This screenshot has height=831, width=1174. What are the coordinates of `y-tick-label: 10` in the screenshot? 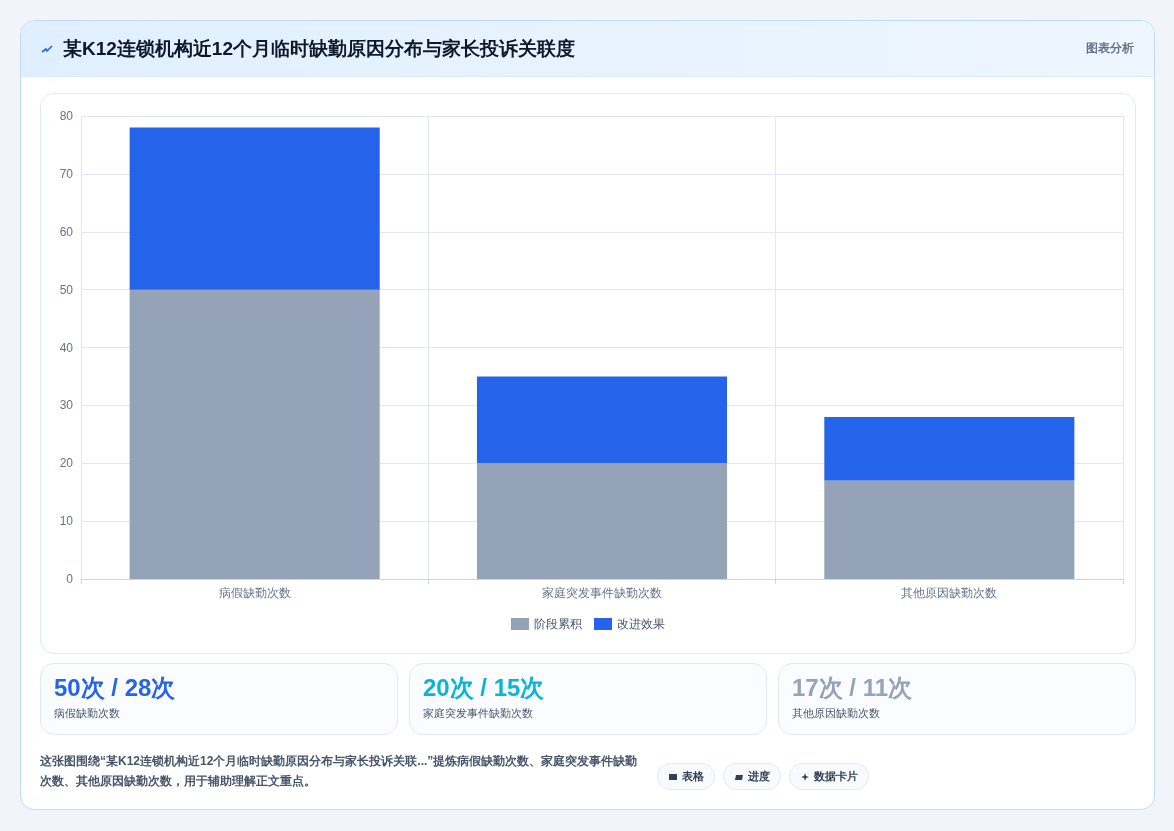 It's located at (66, 521).